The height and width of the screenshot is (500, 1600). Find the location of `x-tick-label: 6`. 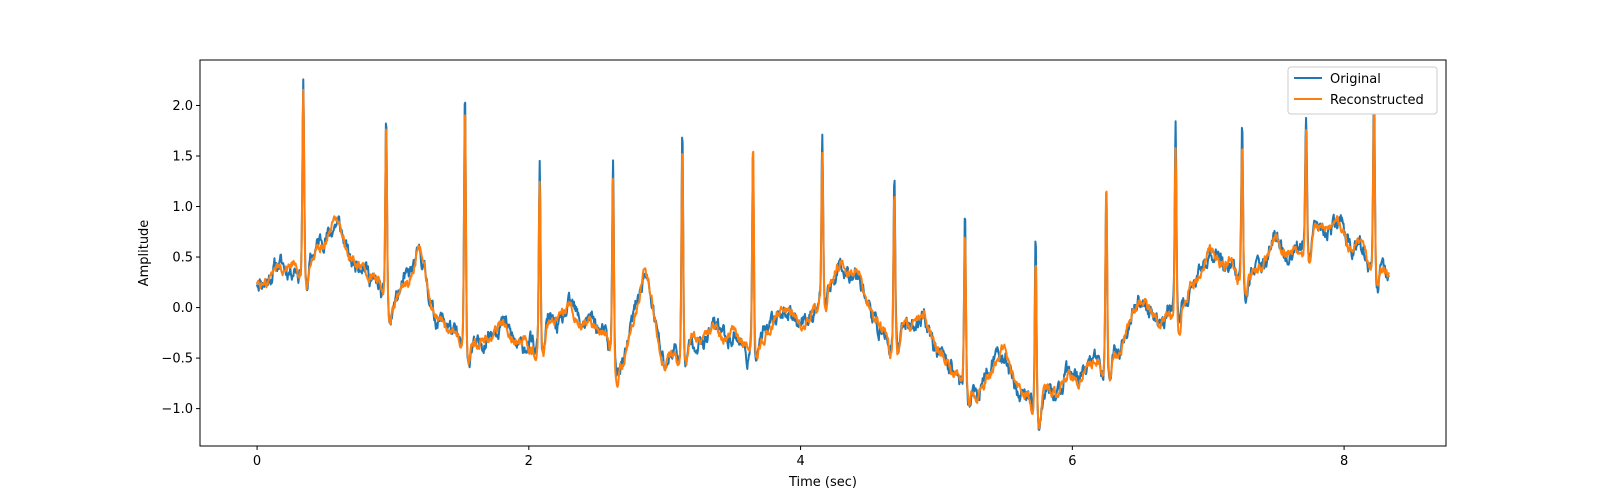

x-tick-label: 6 is located at coordinates (1072, 461).